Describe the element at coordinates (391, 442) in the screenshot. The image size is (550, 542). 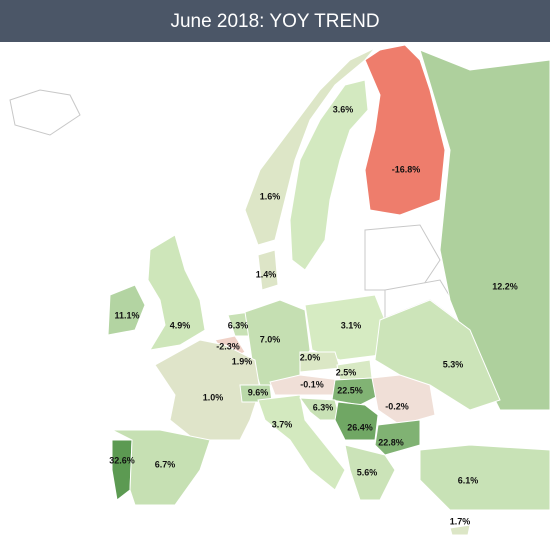
I see `region-label: 22.8%` at that location.